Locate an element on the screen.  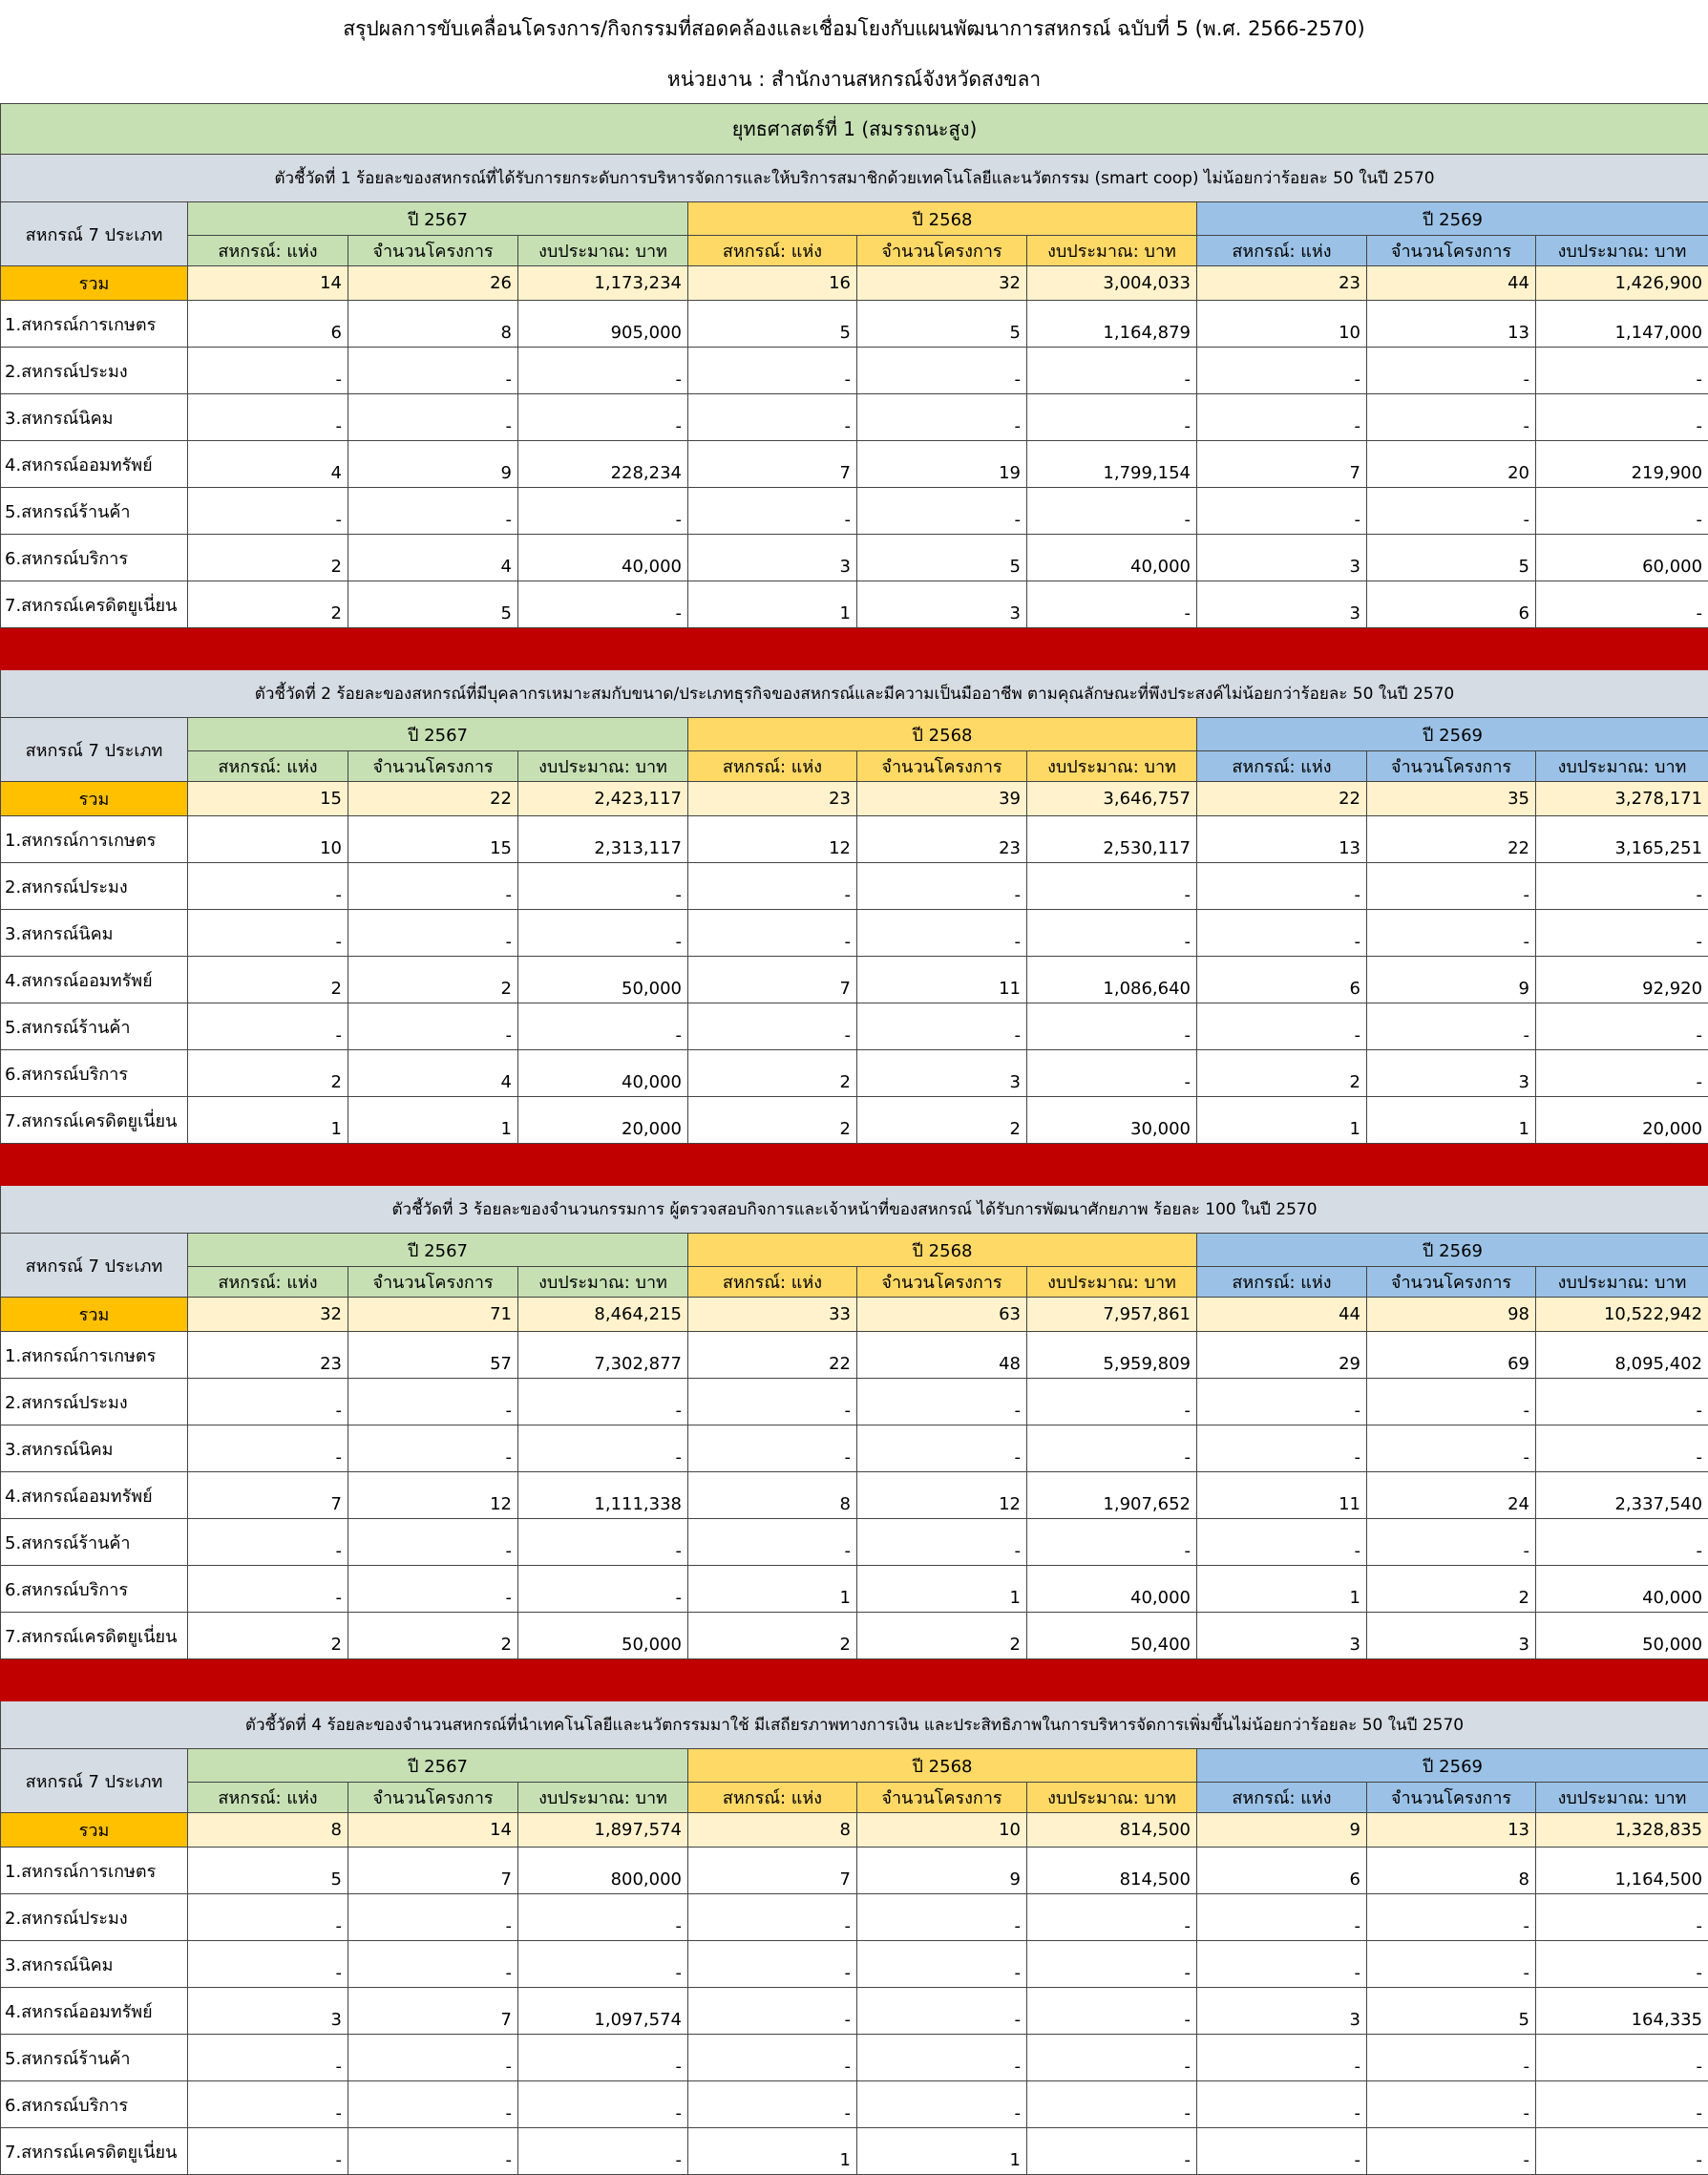
row-label: 7.สหกรณ์เครดิตยูเนี่ยน is located at coordinates (95, 604).